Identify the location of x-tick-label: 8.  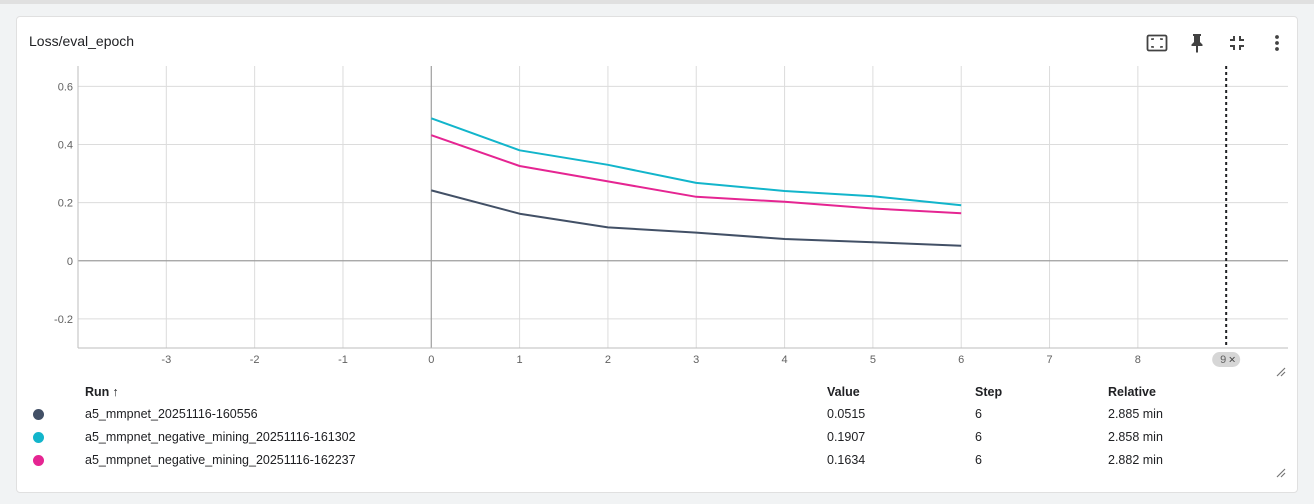
(1138, 360).